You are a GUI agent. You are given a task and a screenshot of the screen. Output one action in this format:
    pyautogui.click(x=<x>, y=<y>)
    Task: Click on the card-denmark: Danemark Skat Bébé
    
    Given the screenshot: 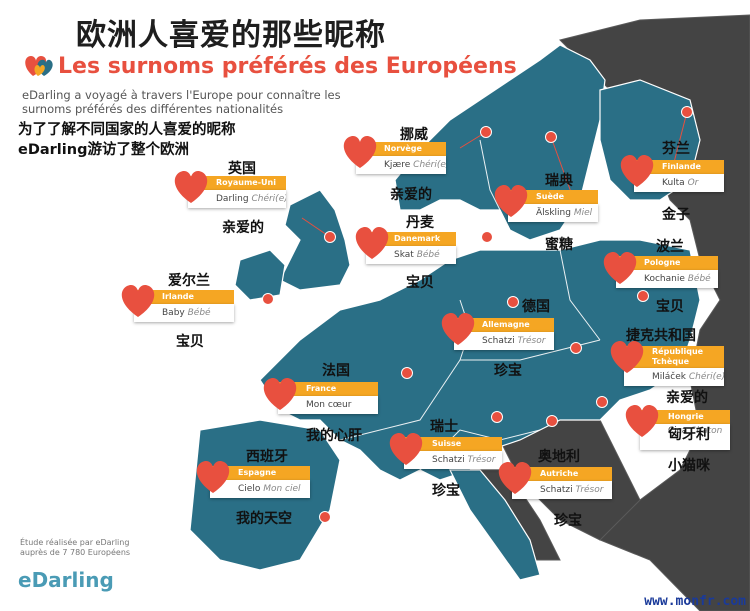 What is the action you would take?
    pyautogui.click(x=411, y=248)
    